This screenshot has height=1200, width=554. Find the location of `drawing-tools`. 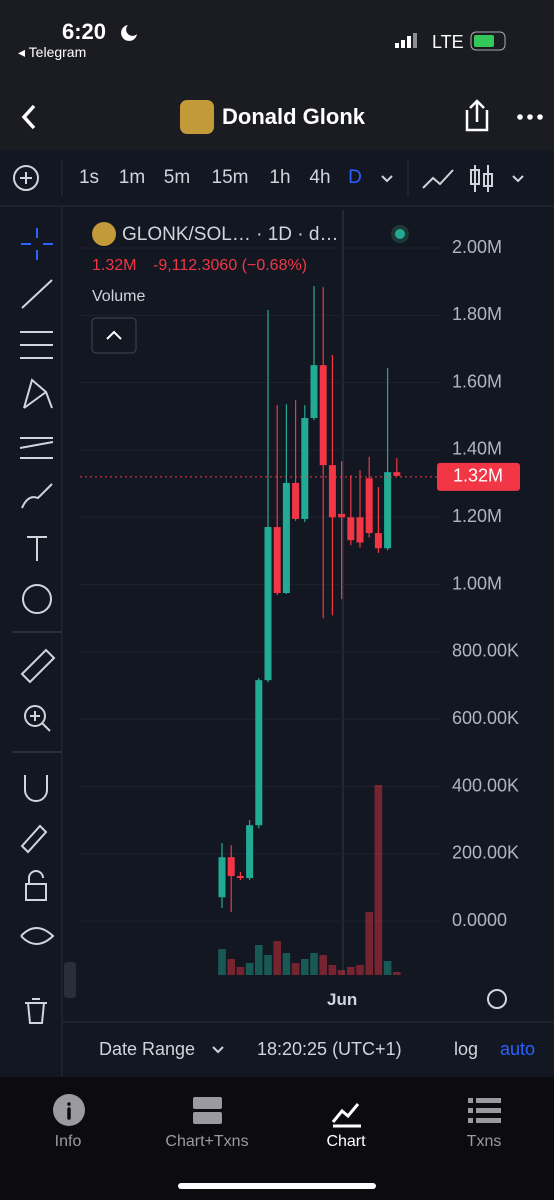

drawing-tools is located at coordinates (37, 626).